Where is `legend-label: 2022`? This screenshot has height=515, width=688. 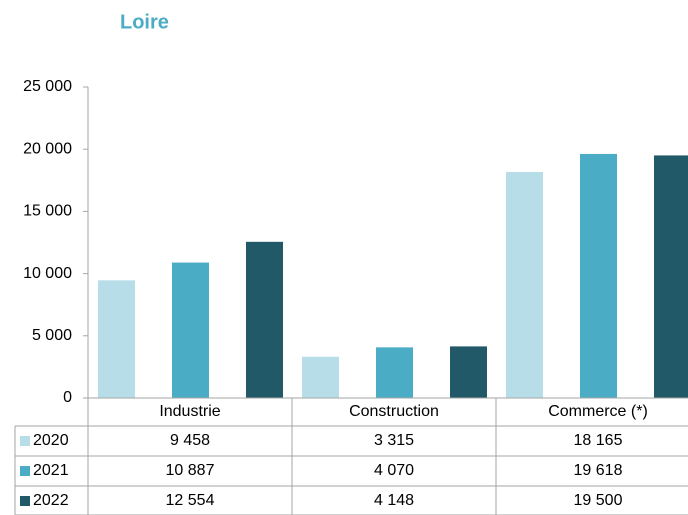
legend-label: 2022 is located at coordinates (51, 500).